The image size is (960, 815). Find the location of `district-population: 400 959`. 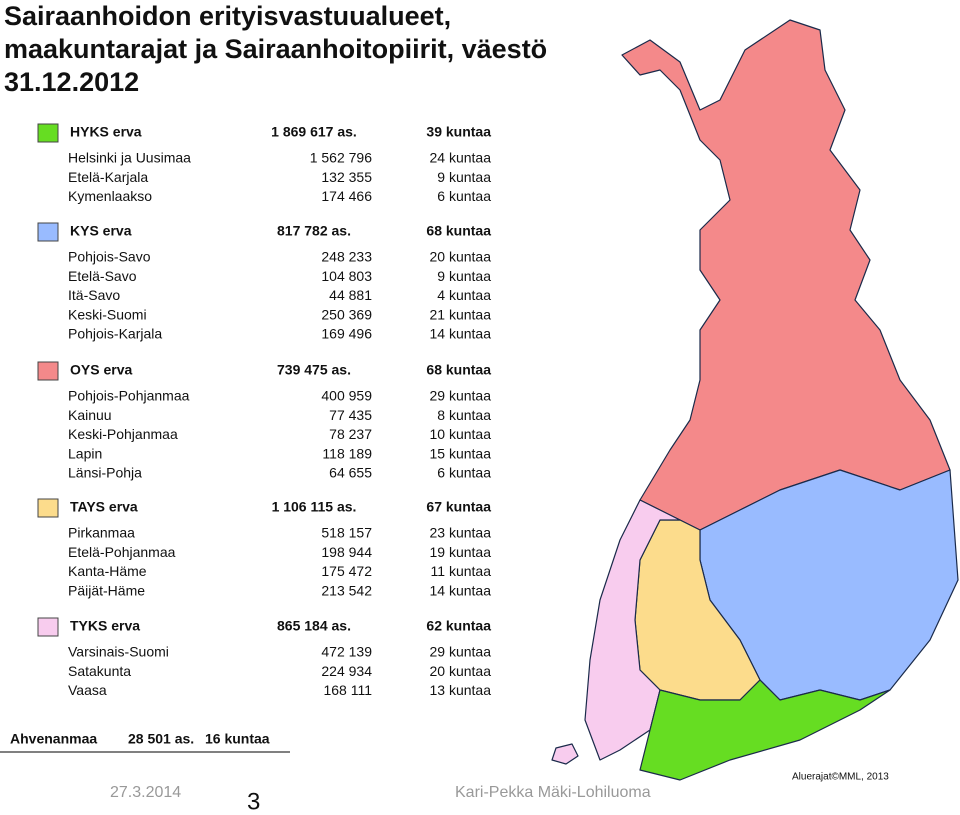

district-population: 400 959 is located at coordinates (346, 396).